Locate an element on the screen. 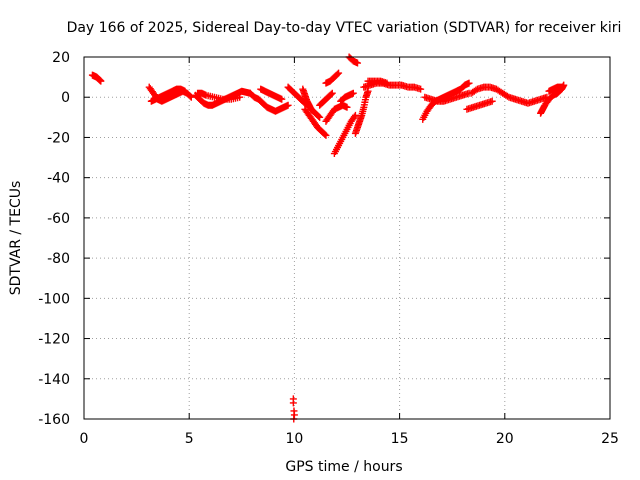  y-axis-label: SDTVAR / TECUs is located at coordinates (16, 238).